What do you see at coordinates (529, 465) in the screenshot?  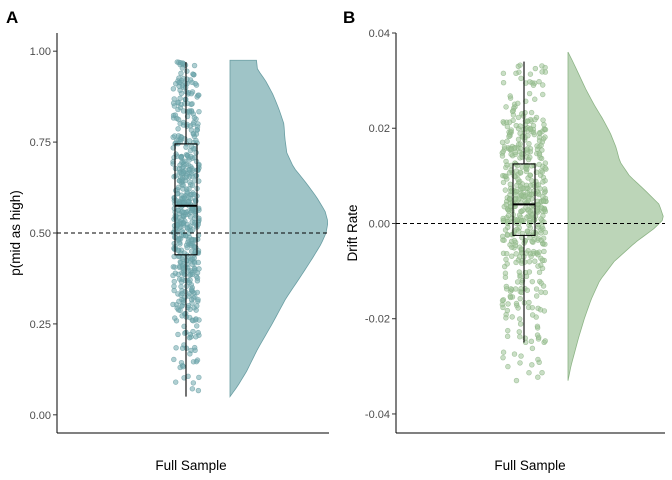 I see `panel-b-x-axis-title: Full Sample` at bounding box center [529, 465].